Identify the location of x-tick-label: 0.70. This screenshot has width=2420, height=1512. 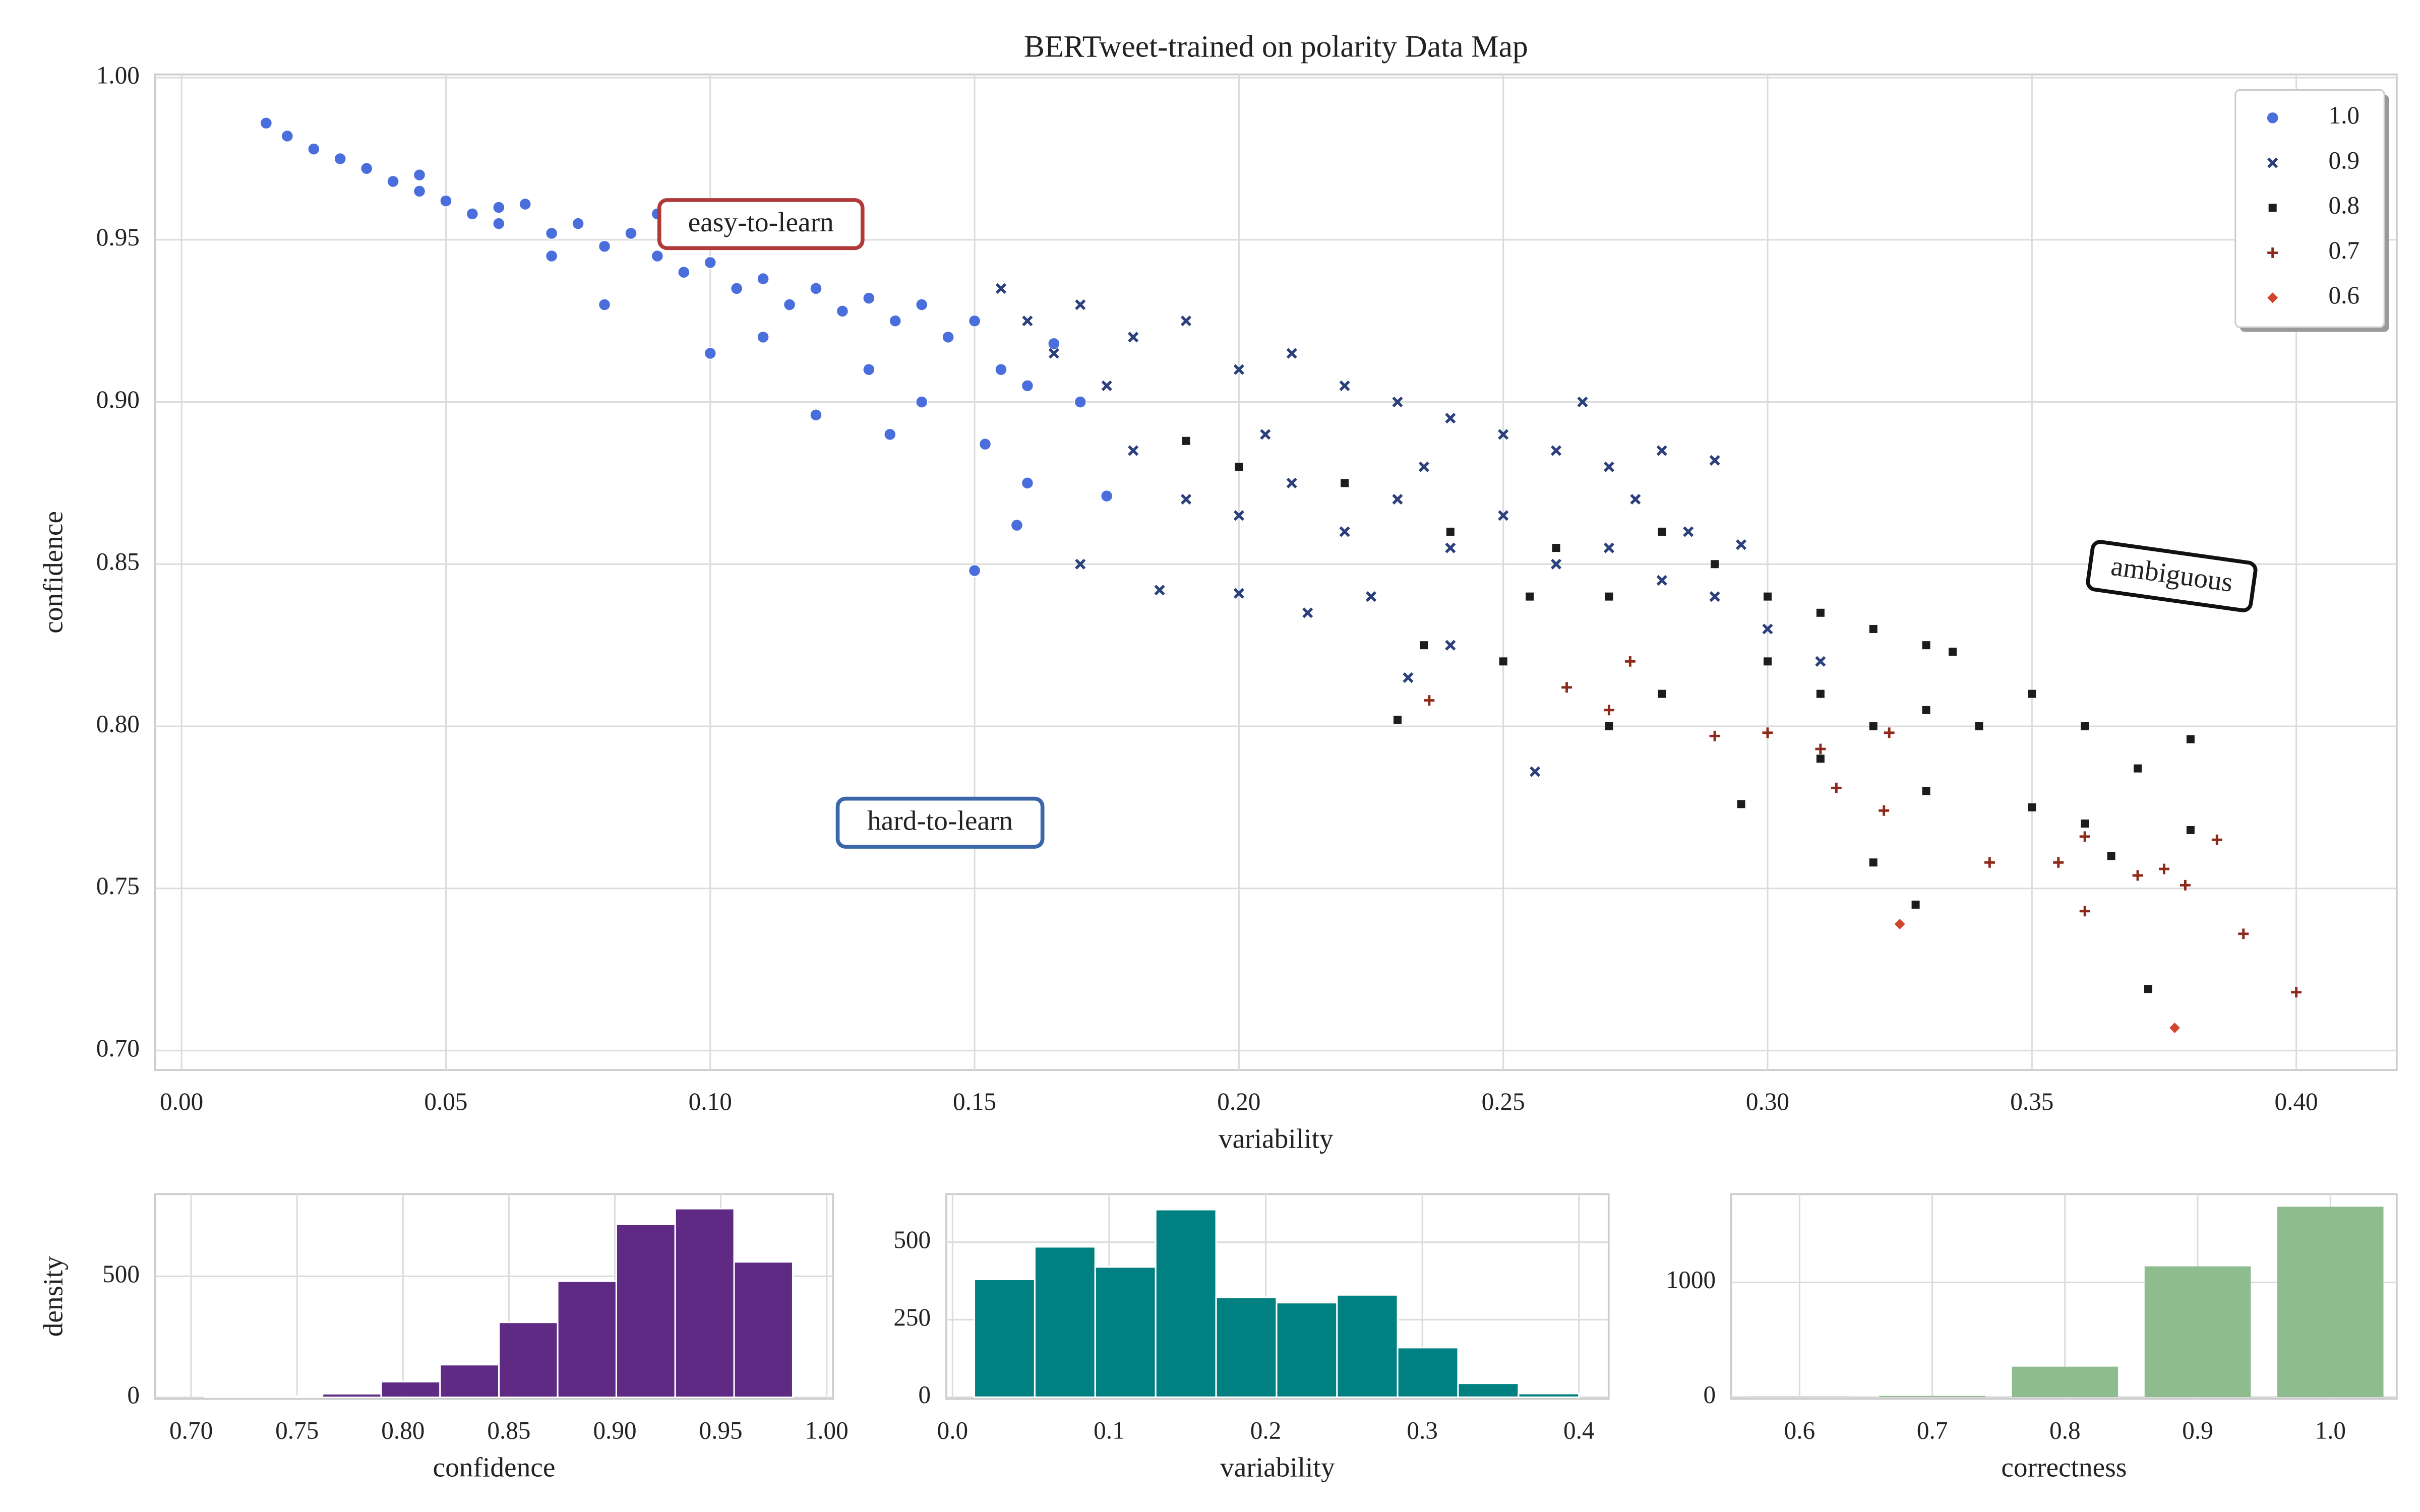
(191, 1430).